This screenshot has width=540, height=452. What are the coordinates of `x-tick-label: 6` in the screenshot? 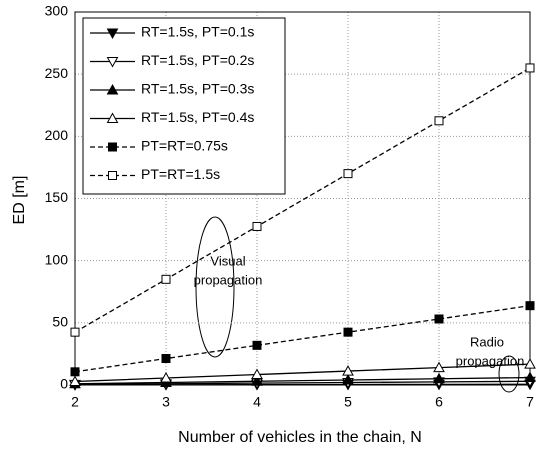 It's located at (439, 402).